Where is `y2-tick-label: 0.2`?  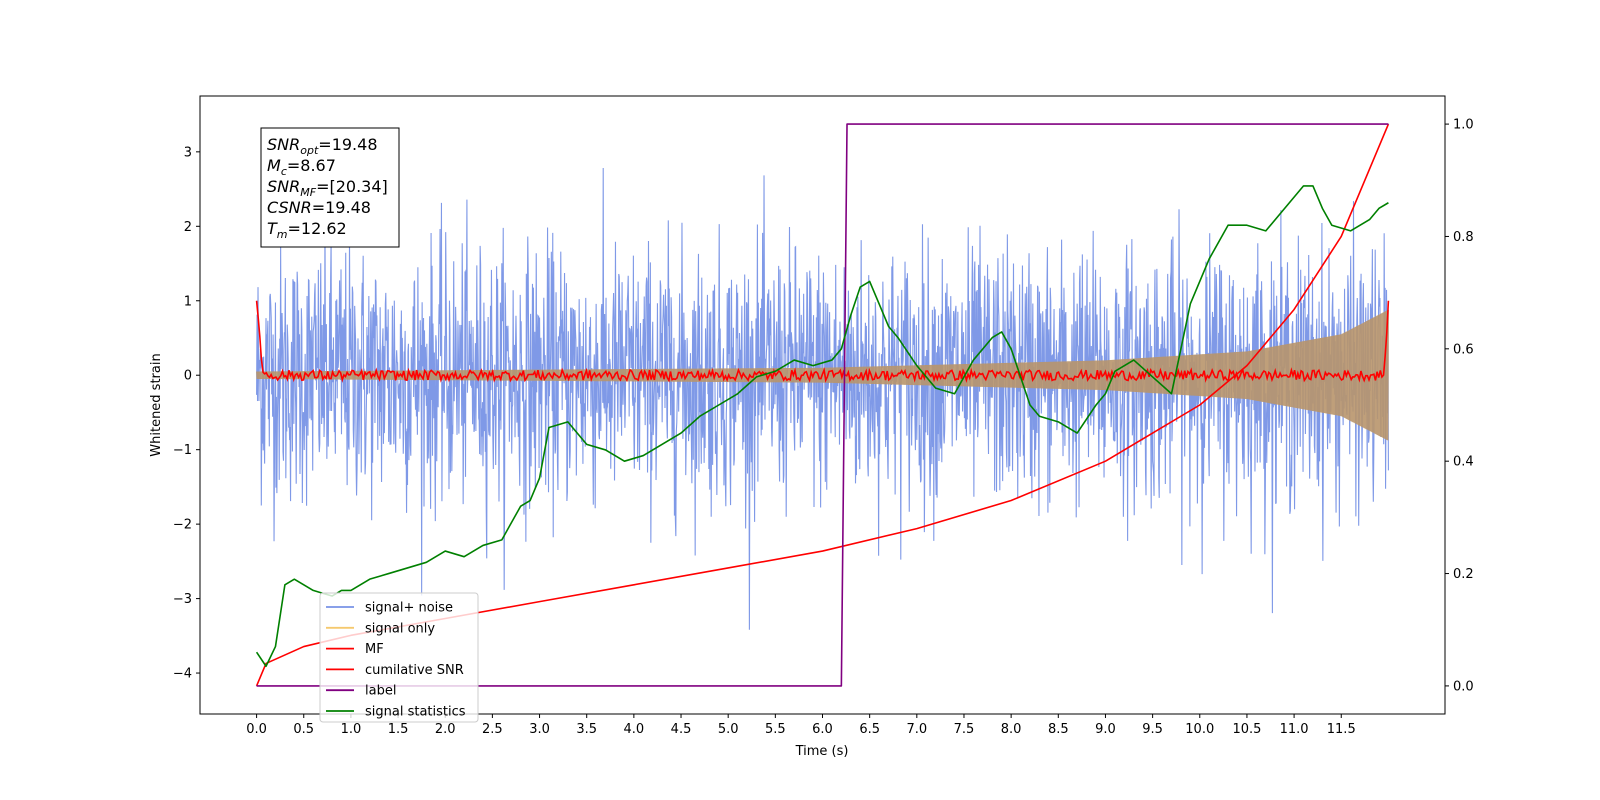
y2-tick-label: 0.2 is located at coordinates (1463, 574).